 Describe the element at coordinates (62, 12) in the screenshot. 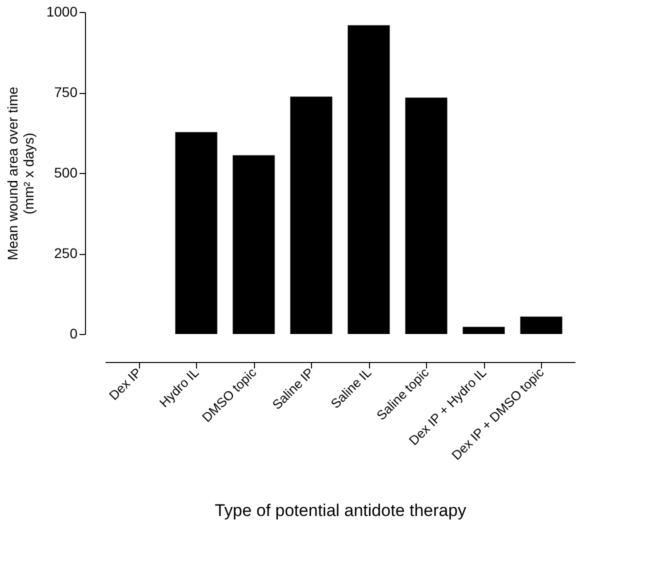

I see `y-tick-label: 1000` at that location.